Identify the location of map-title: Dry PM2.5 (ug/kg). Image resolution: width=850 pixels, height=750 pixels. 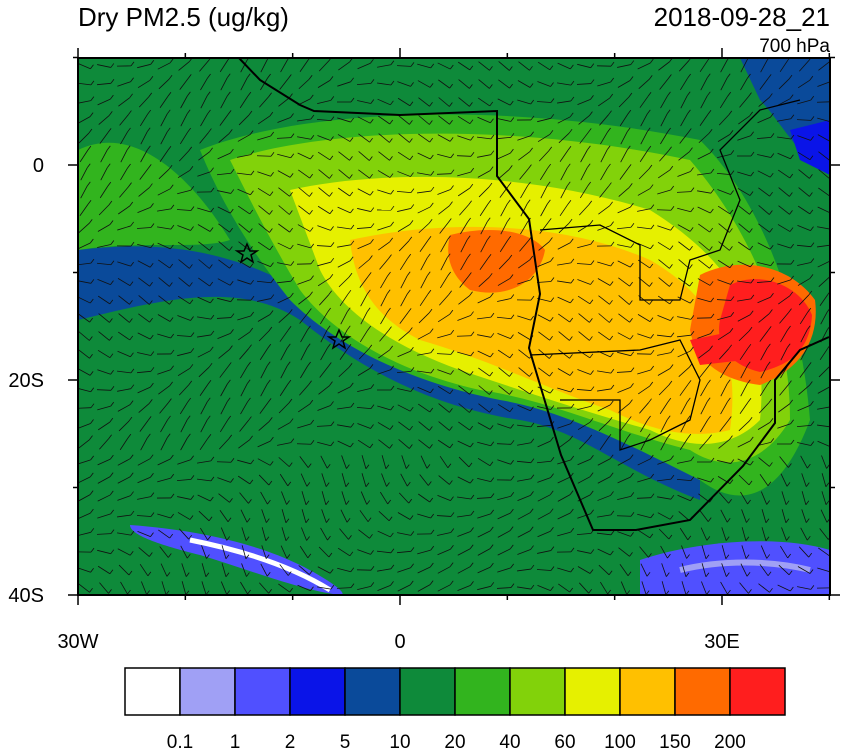
(183, 17).